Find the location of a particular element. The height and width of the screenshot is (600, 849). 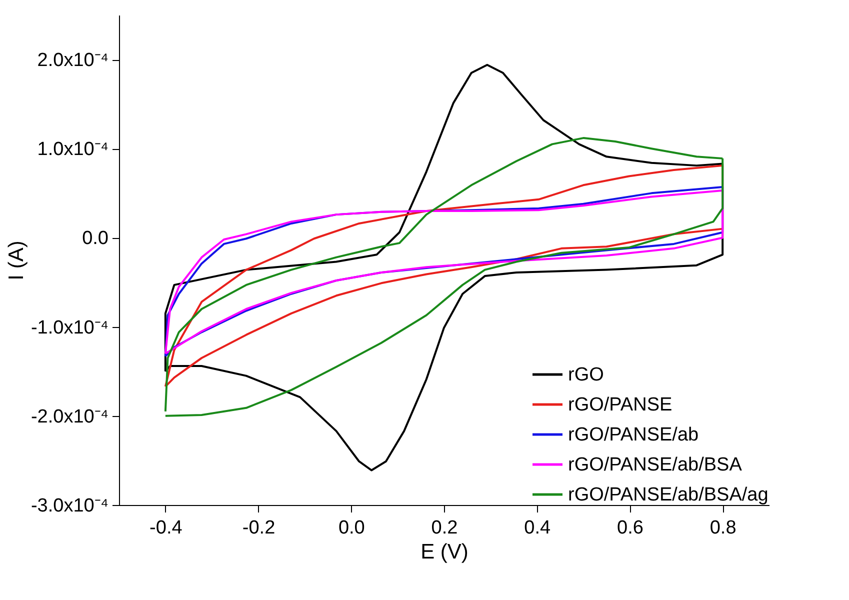

y-tick-label: -2.0x10⁻⁴ is located at coordinates (69, 417).